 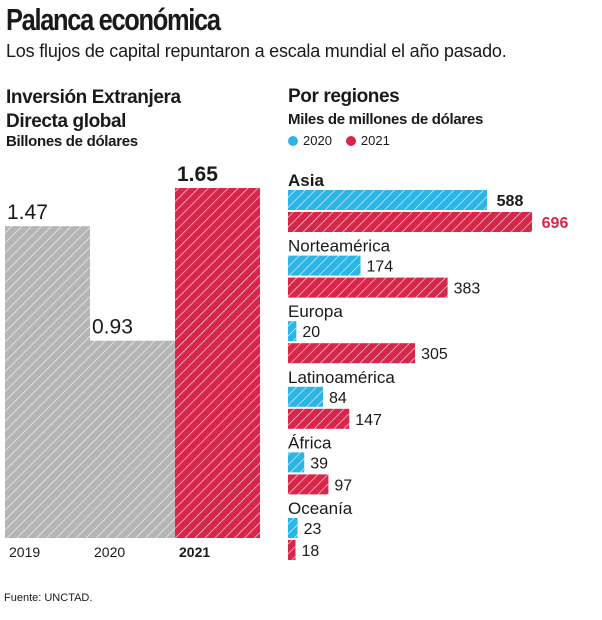 I want to click on legend-swatch-2021, so click(x=350, y=140).